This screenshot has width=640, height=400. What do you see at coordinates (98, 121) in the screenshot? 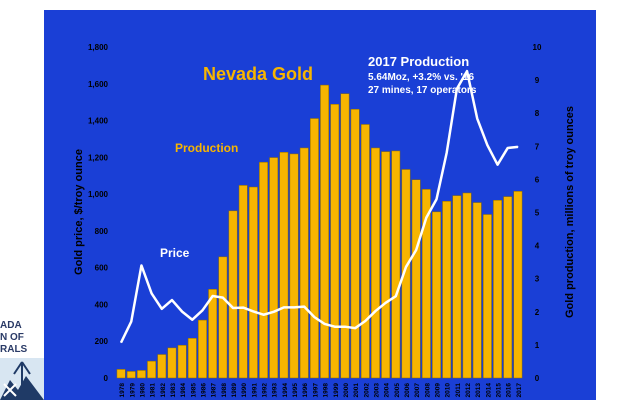
I see `y-left-tick-label: 1,400` at bounding box center [98, 121].